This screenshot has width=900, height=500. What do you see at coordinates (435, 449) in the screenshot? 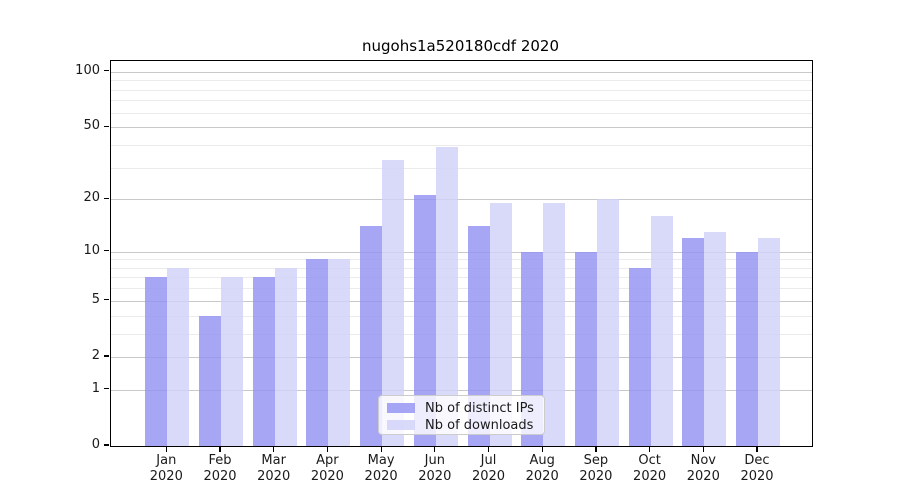
I see `x-tick-mark-jun` at bounding box center [435, 449].